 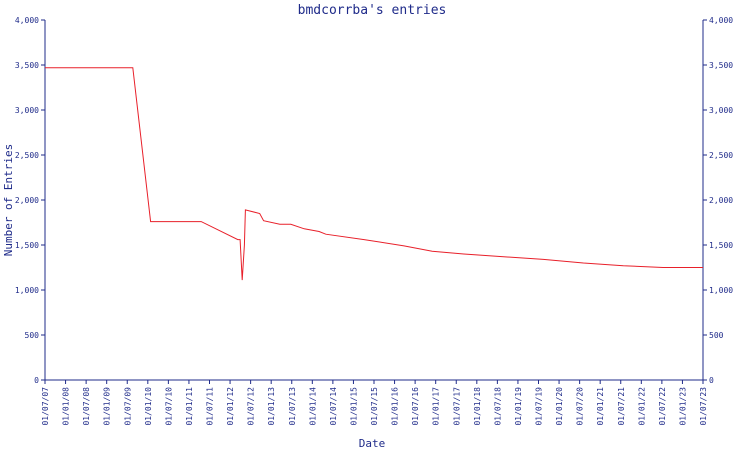 I want to click on y-tick-label-right: 500, so click(x=716, y=335).